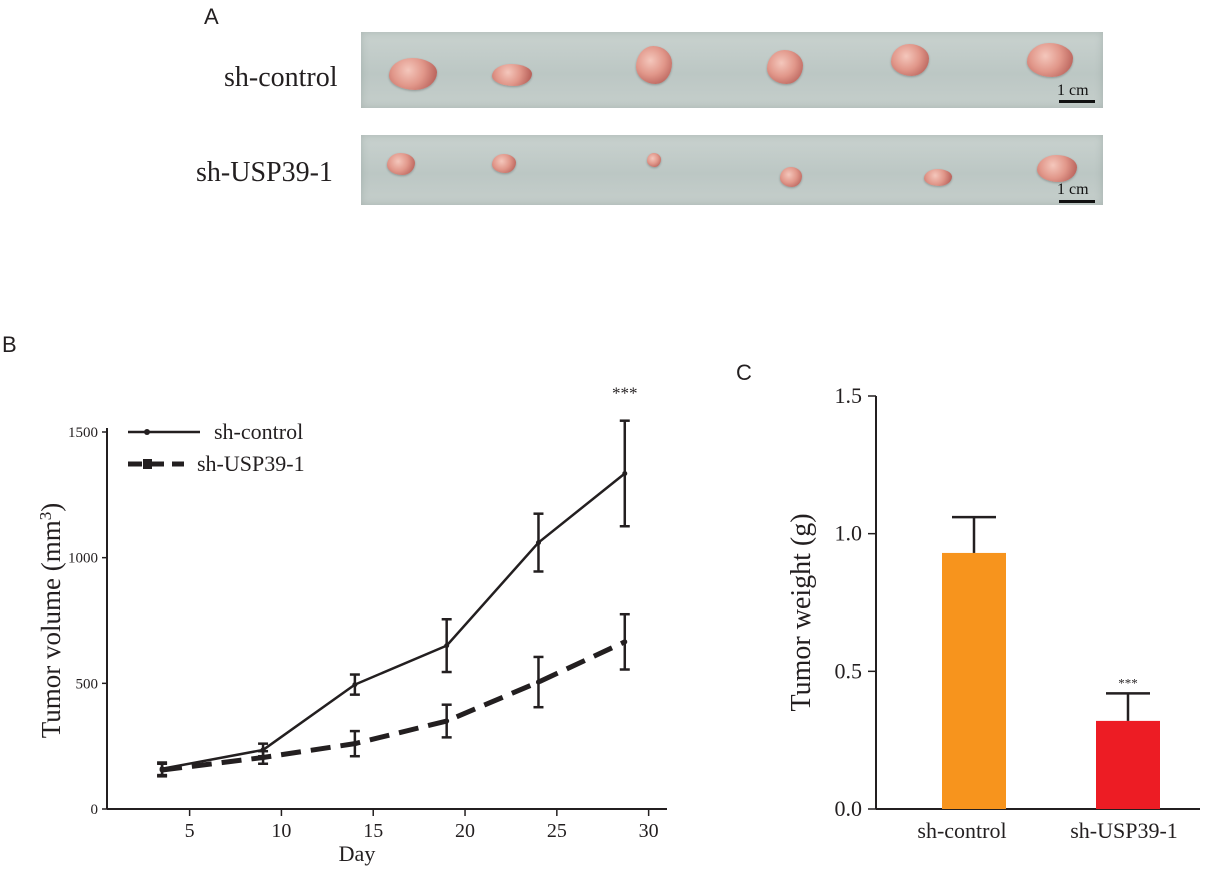 Image resolution: width=1211 pixels, height=876 pixels. I want to click on x-tick-label: 10, so click(281, 831).